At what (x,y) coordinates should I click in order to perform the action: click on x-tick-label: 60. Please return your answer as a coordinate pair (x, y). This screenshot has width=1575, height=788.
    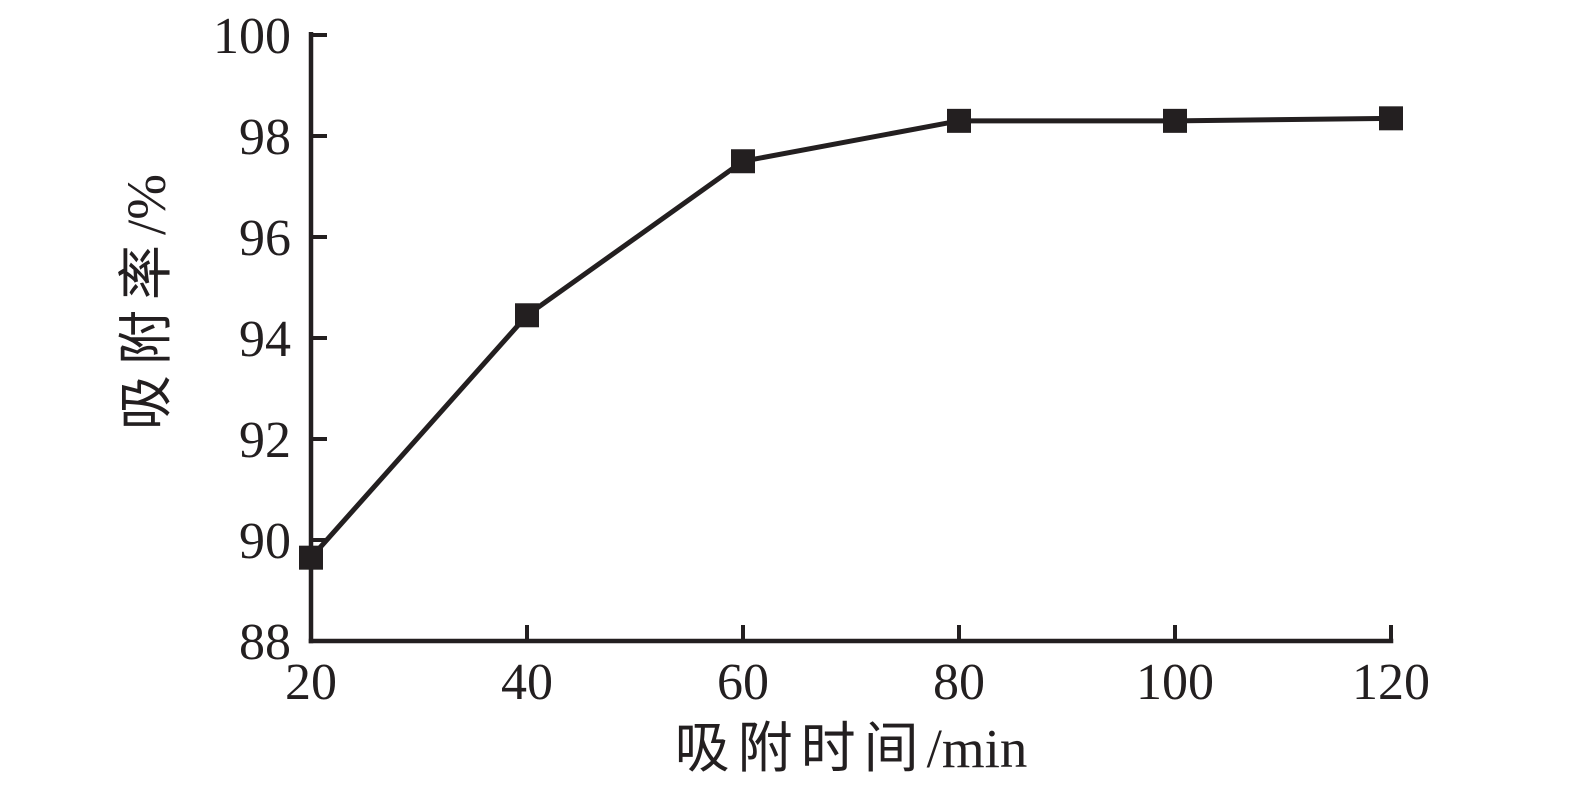
    Looking at the image, I should click on (743, 682).